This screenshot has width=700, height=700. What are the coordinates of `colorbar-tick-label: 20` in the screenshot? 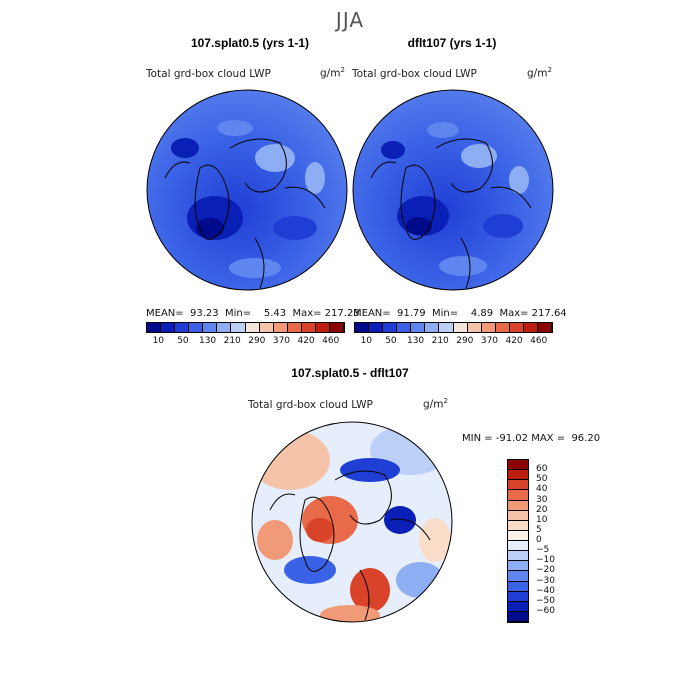 It's located at (542, 509).